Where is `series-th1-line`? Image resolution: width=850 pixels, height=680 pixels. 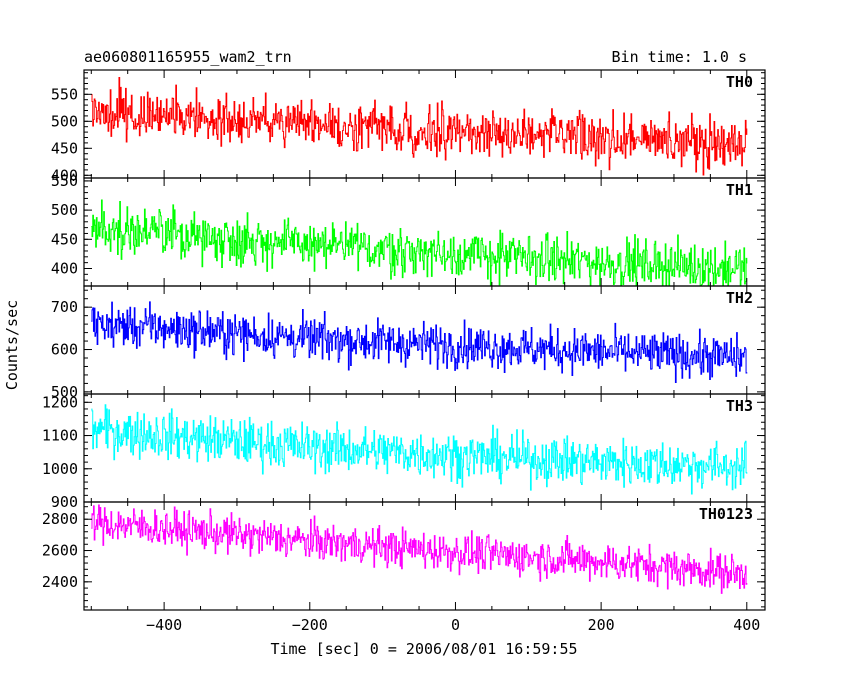 series-th1-line is located at coordinates (419, 242).